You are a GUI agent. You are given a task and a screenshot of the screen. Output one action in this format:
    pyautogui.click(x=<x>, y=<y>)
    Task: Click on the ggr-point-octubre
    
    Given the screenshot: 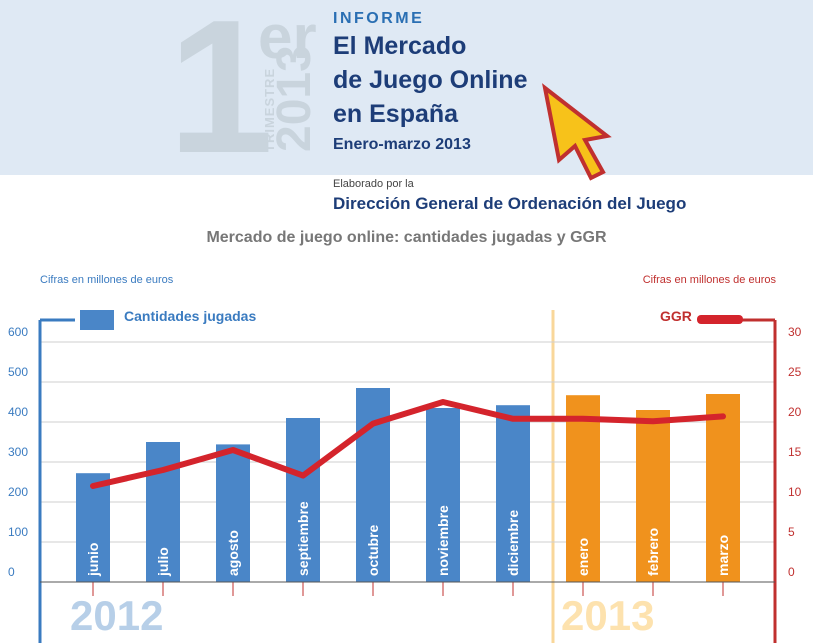 What is the action you would take?
    pyautogui.click(x=373, y=424)
    